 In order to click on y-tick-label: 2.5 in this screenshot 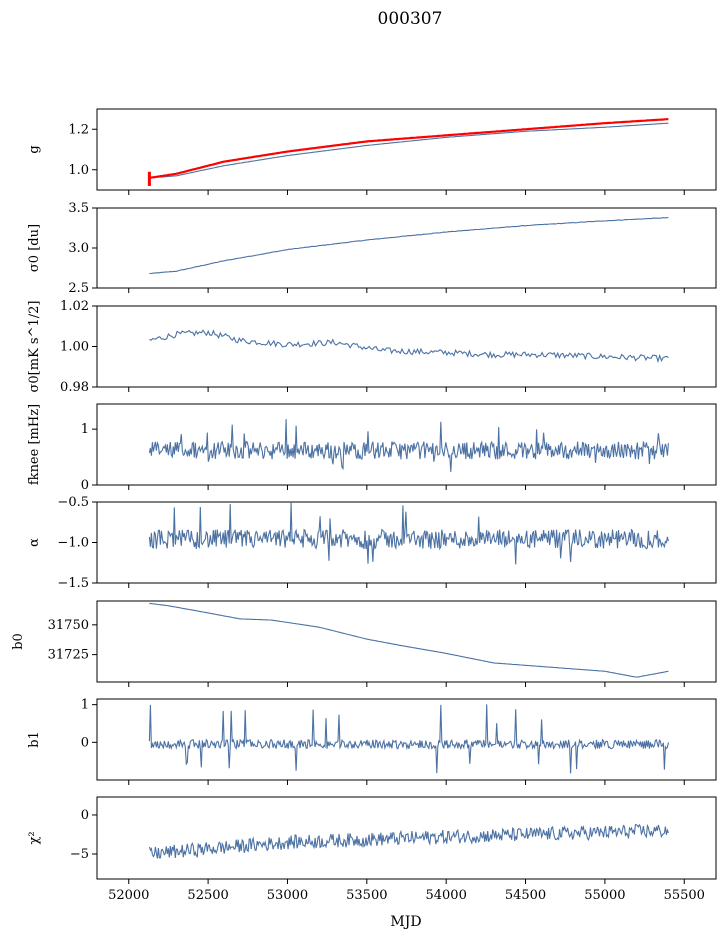, I will do `click(78, 288)`.